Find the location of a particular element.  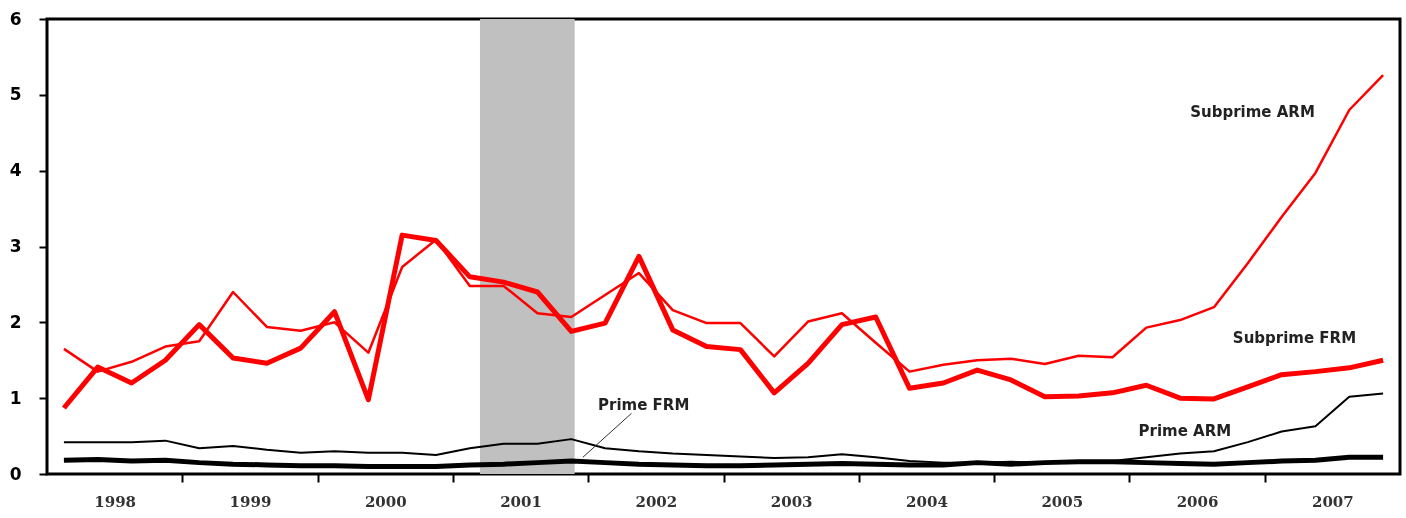

x-tick-label: 2007 is located at coordinates (1332, 501).